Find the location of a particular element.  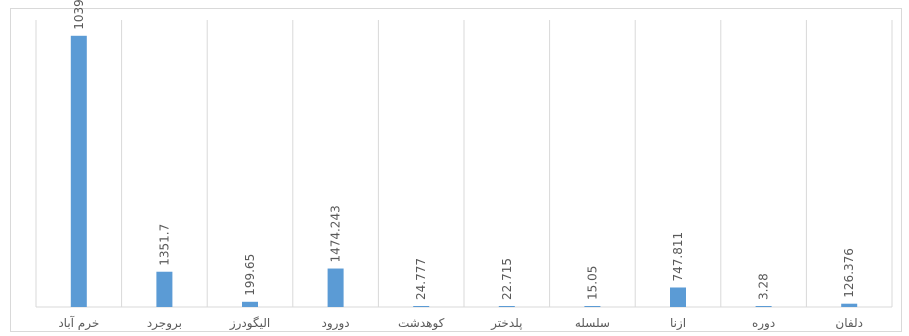

data-label: 15.05 is located at coordinates (592, 283).